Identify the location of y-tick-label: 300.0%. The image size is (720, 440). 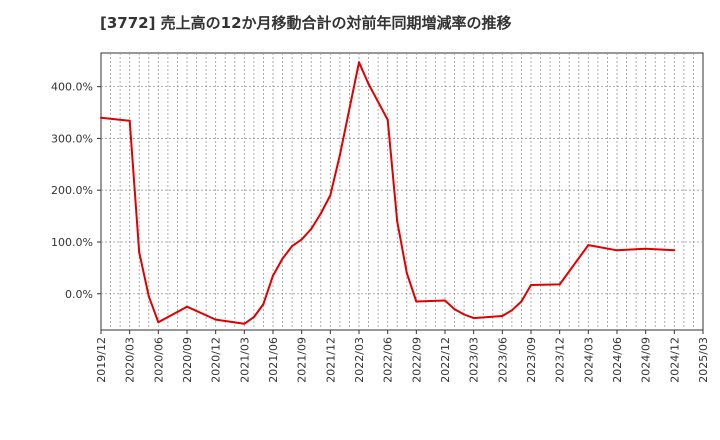
(72, 138).